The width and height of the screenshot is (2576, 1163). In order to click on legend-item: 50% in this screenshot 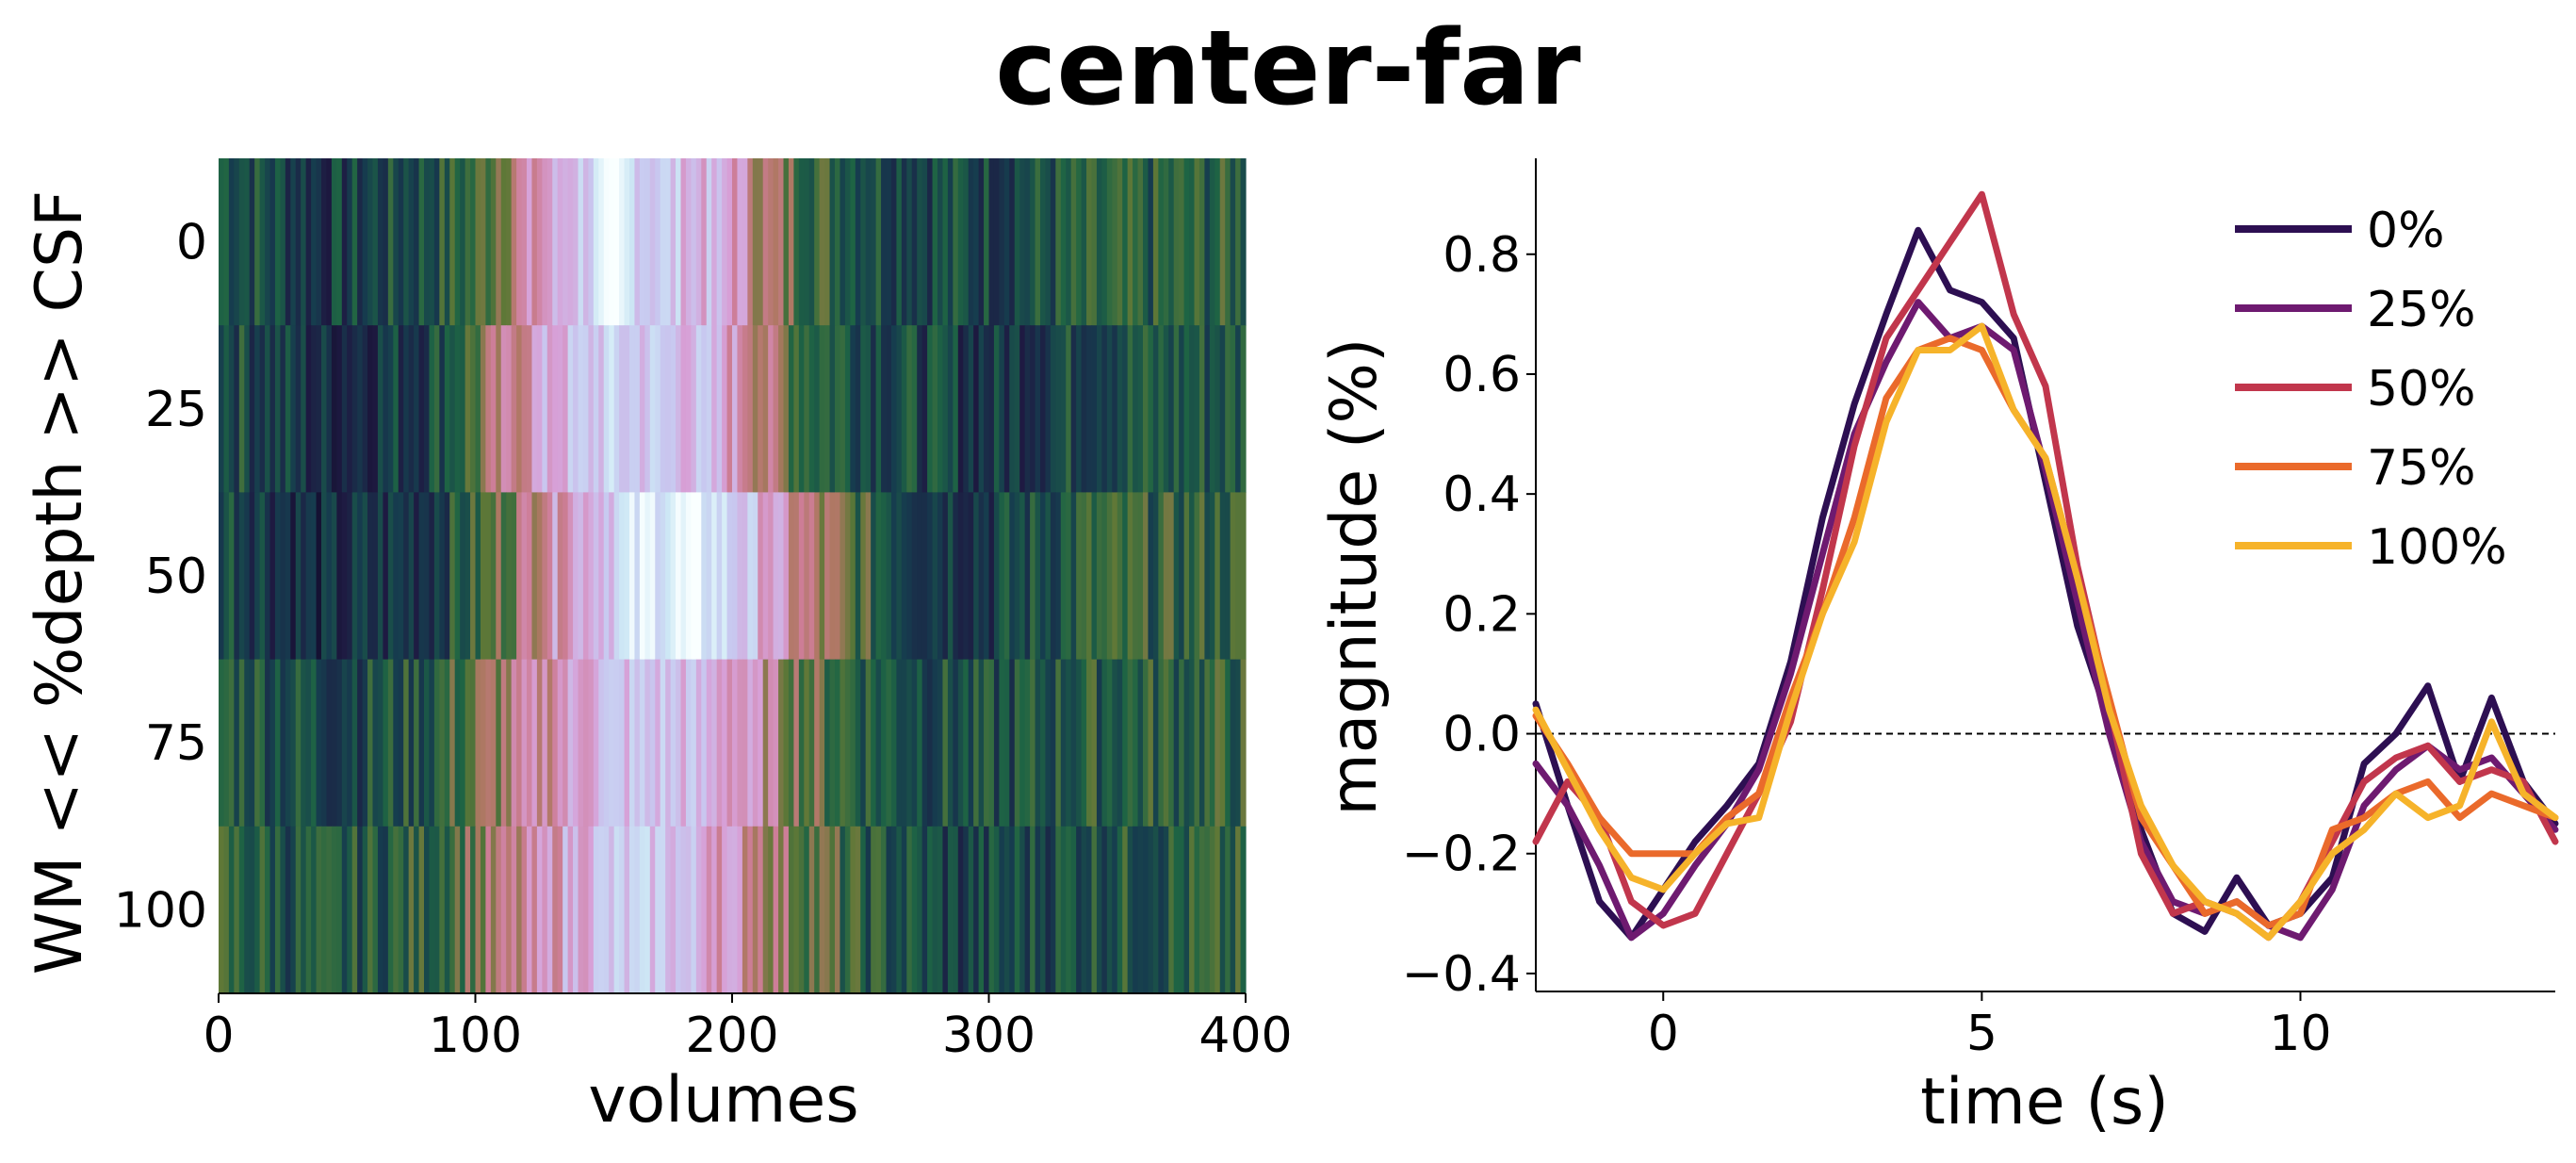, I will do `click(2355, 389)`.